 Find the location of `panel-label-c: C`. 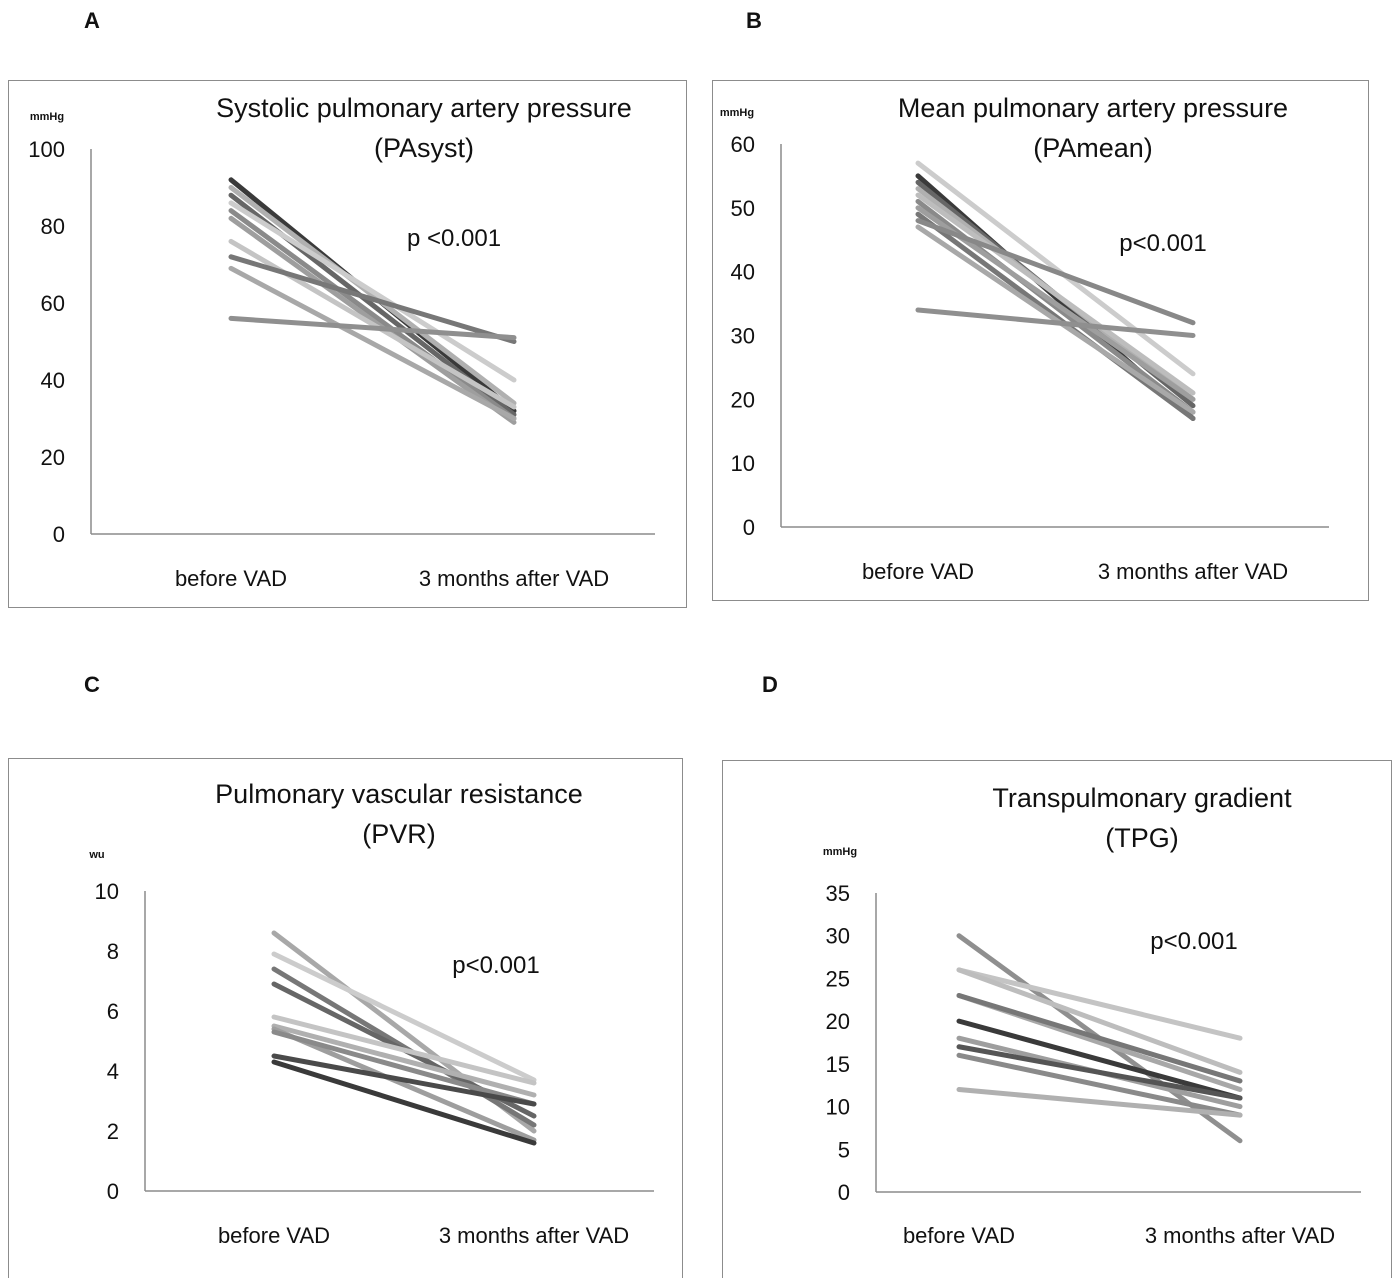

panel-label-c: C is located at coordinates (92, 684).